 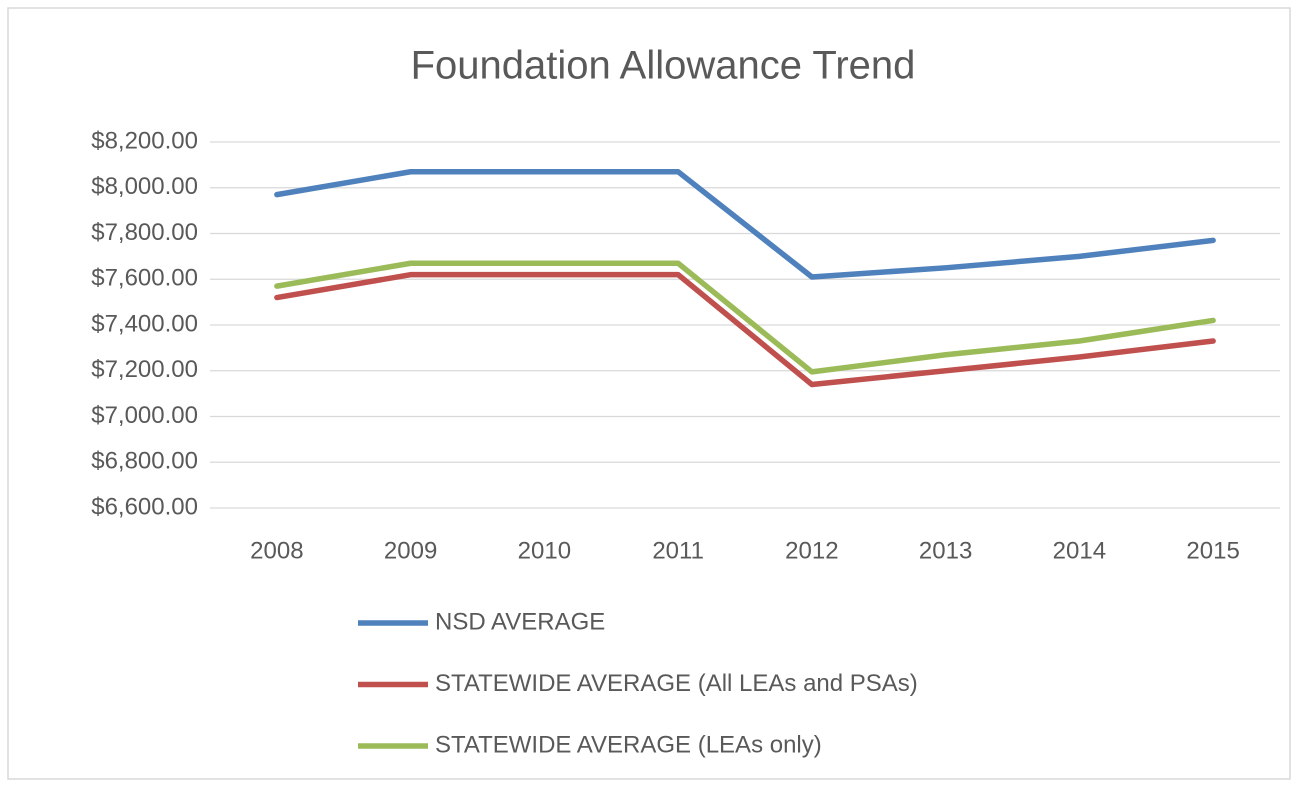 I want to click on x-tick-label: 2008, so click(x=276, y=550).